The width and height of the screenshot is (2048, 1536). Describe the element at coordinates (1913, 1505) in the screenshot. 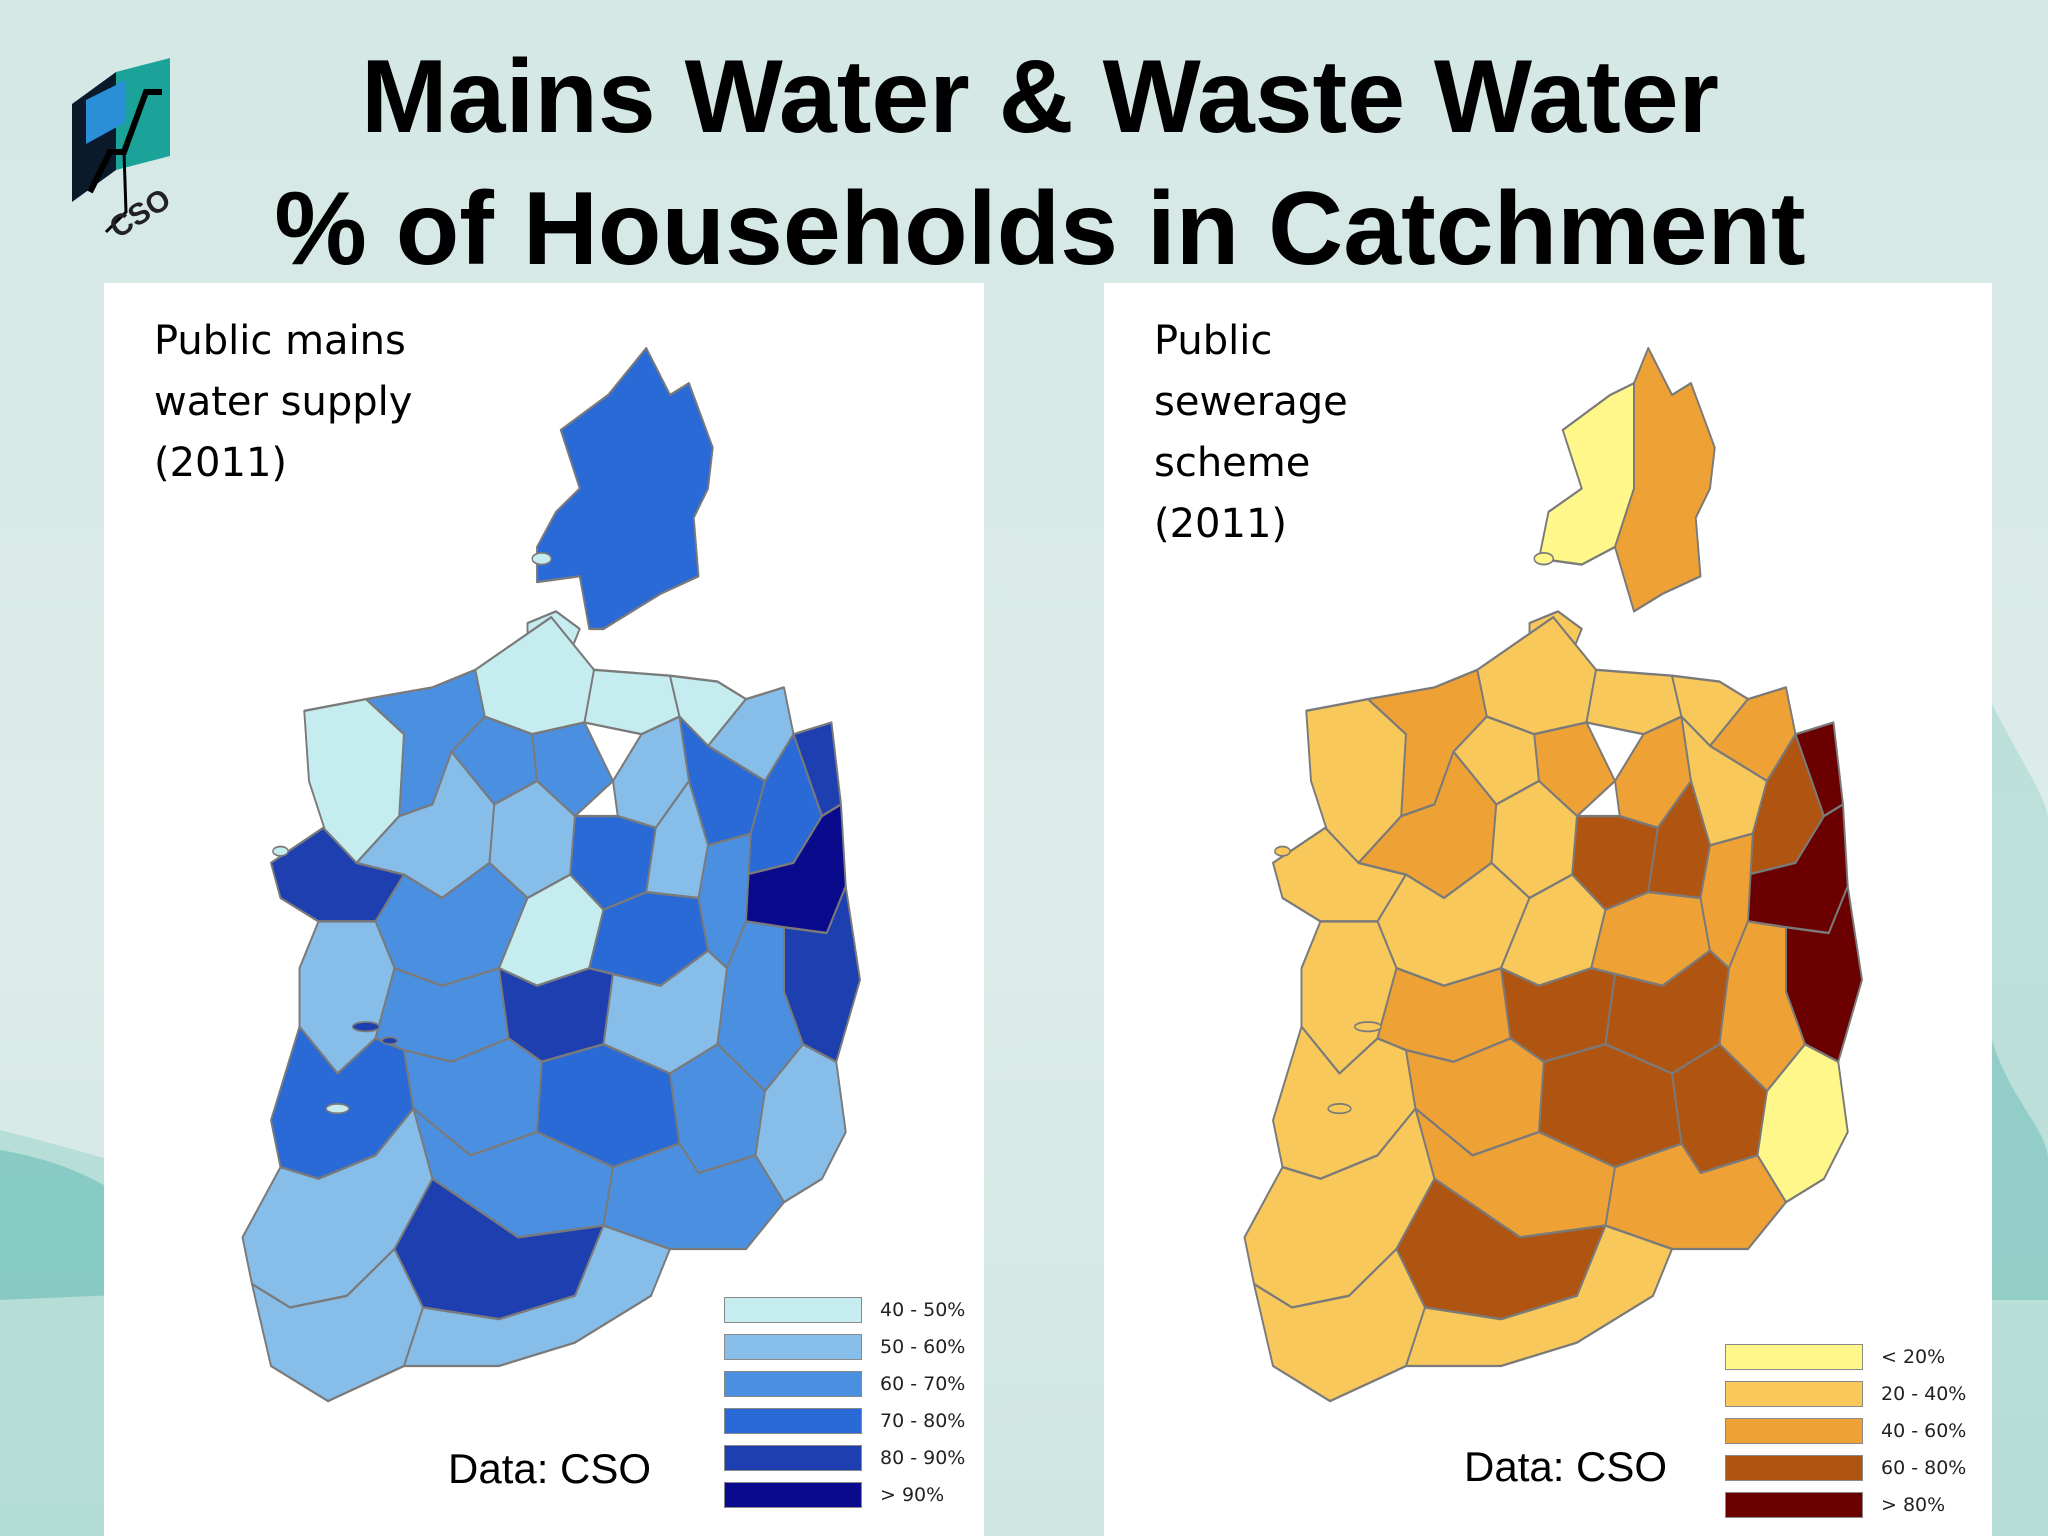

I see `legend-label: > 80%` at that location.